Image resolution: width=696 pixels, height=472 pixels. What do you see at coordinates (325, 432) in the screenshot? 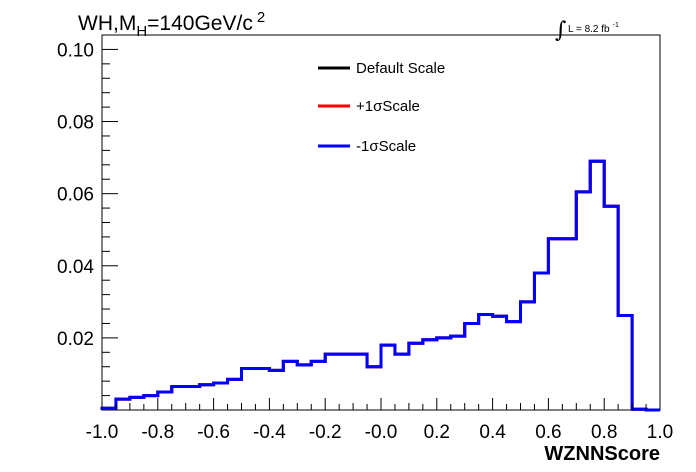
I see `x-tick-label: -0.2` at bounding box center [325, 432].